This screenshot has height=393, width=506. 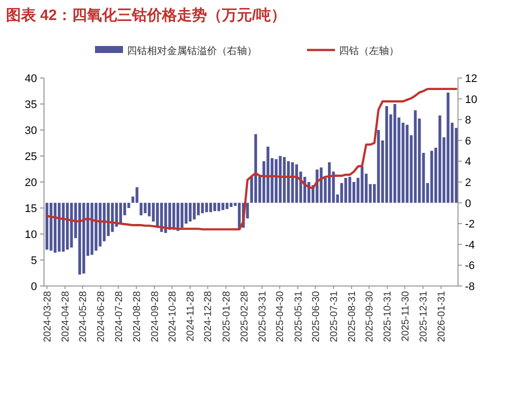 What do you see at coordinates (30, 209) in the screenshot?
I see `y-tick-label: 15` at bounding box center [30, 209].